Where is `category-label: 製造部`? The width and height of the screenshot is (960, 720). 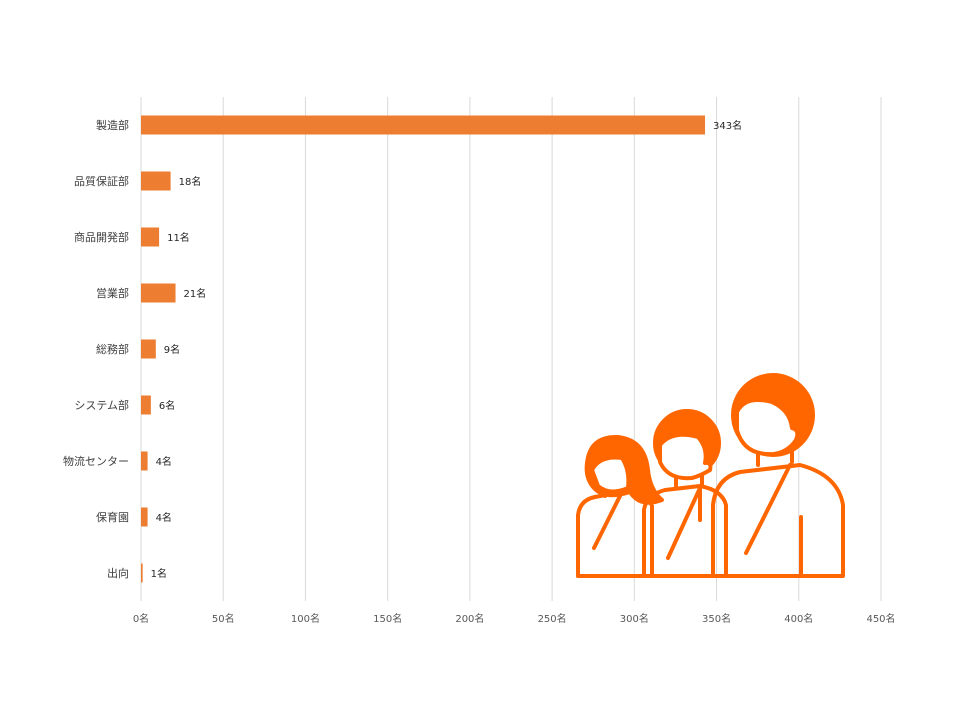 category-label: 製造部 is located at coordinates (112, 125).